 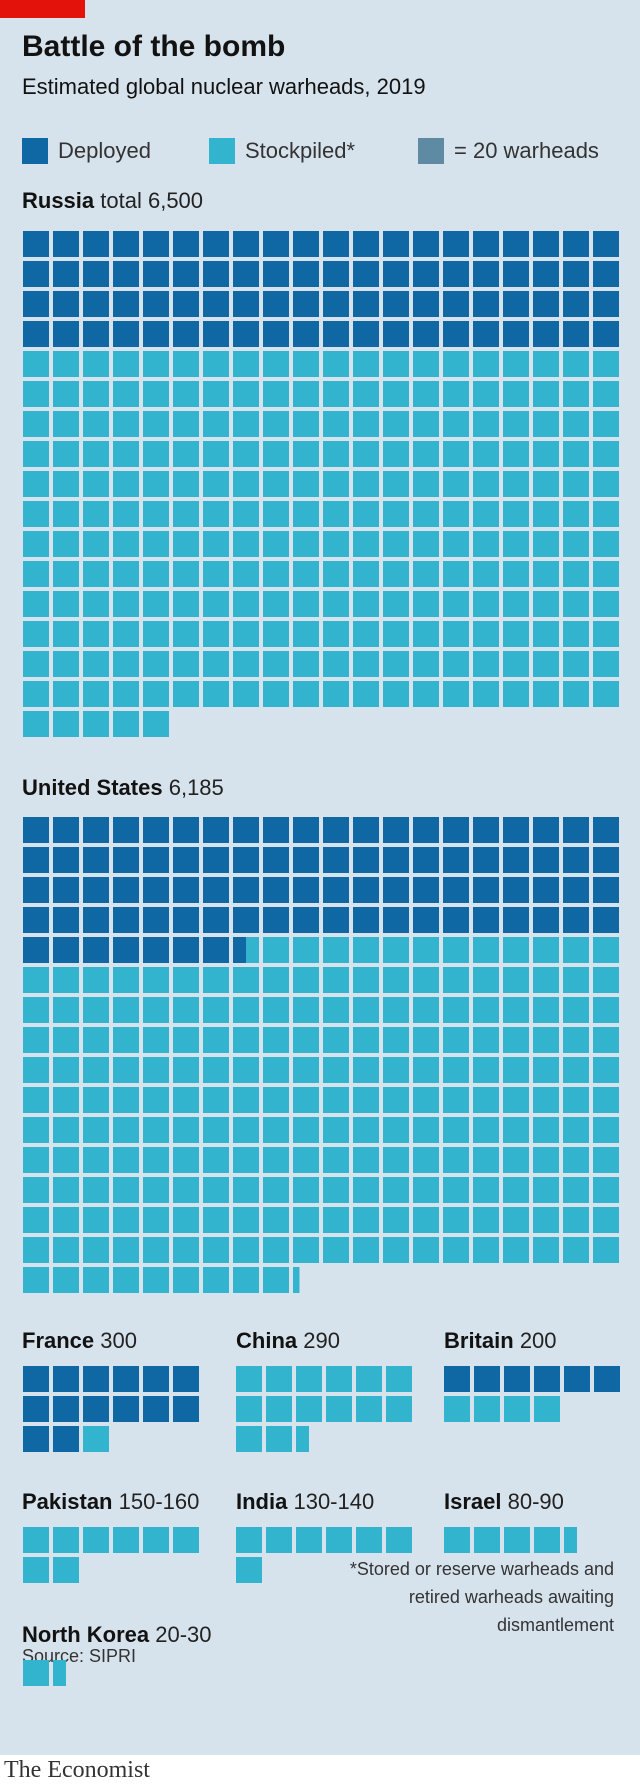 I want to click on pakistan-stockpiled-square, so click(x=66, y=1540).